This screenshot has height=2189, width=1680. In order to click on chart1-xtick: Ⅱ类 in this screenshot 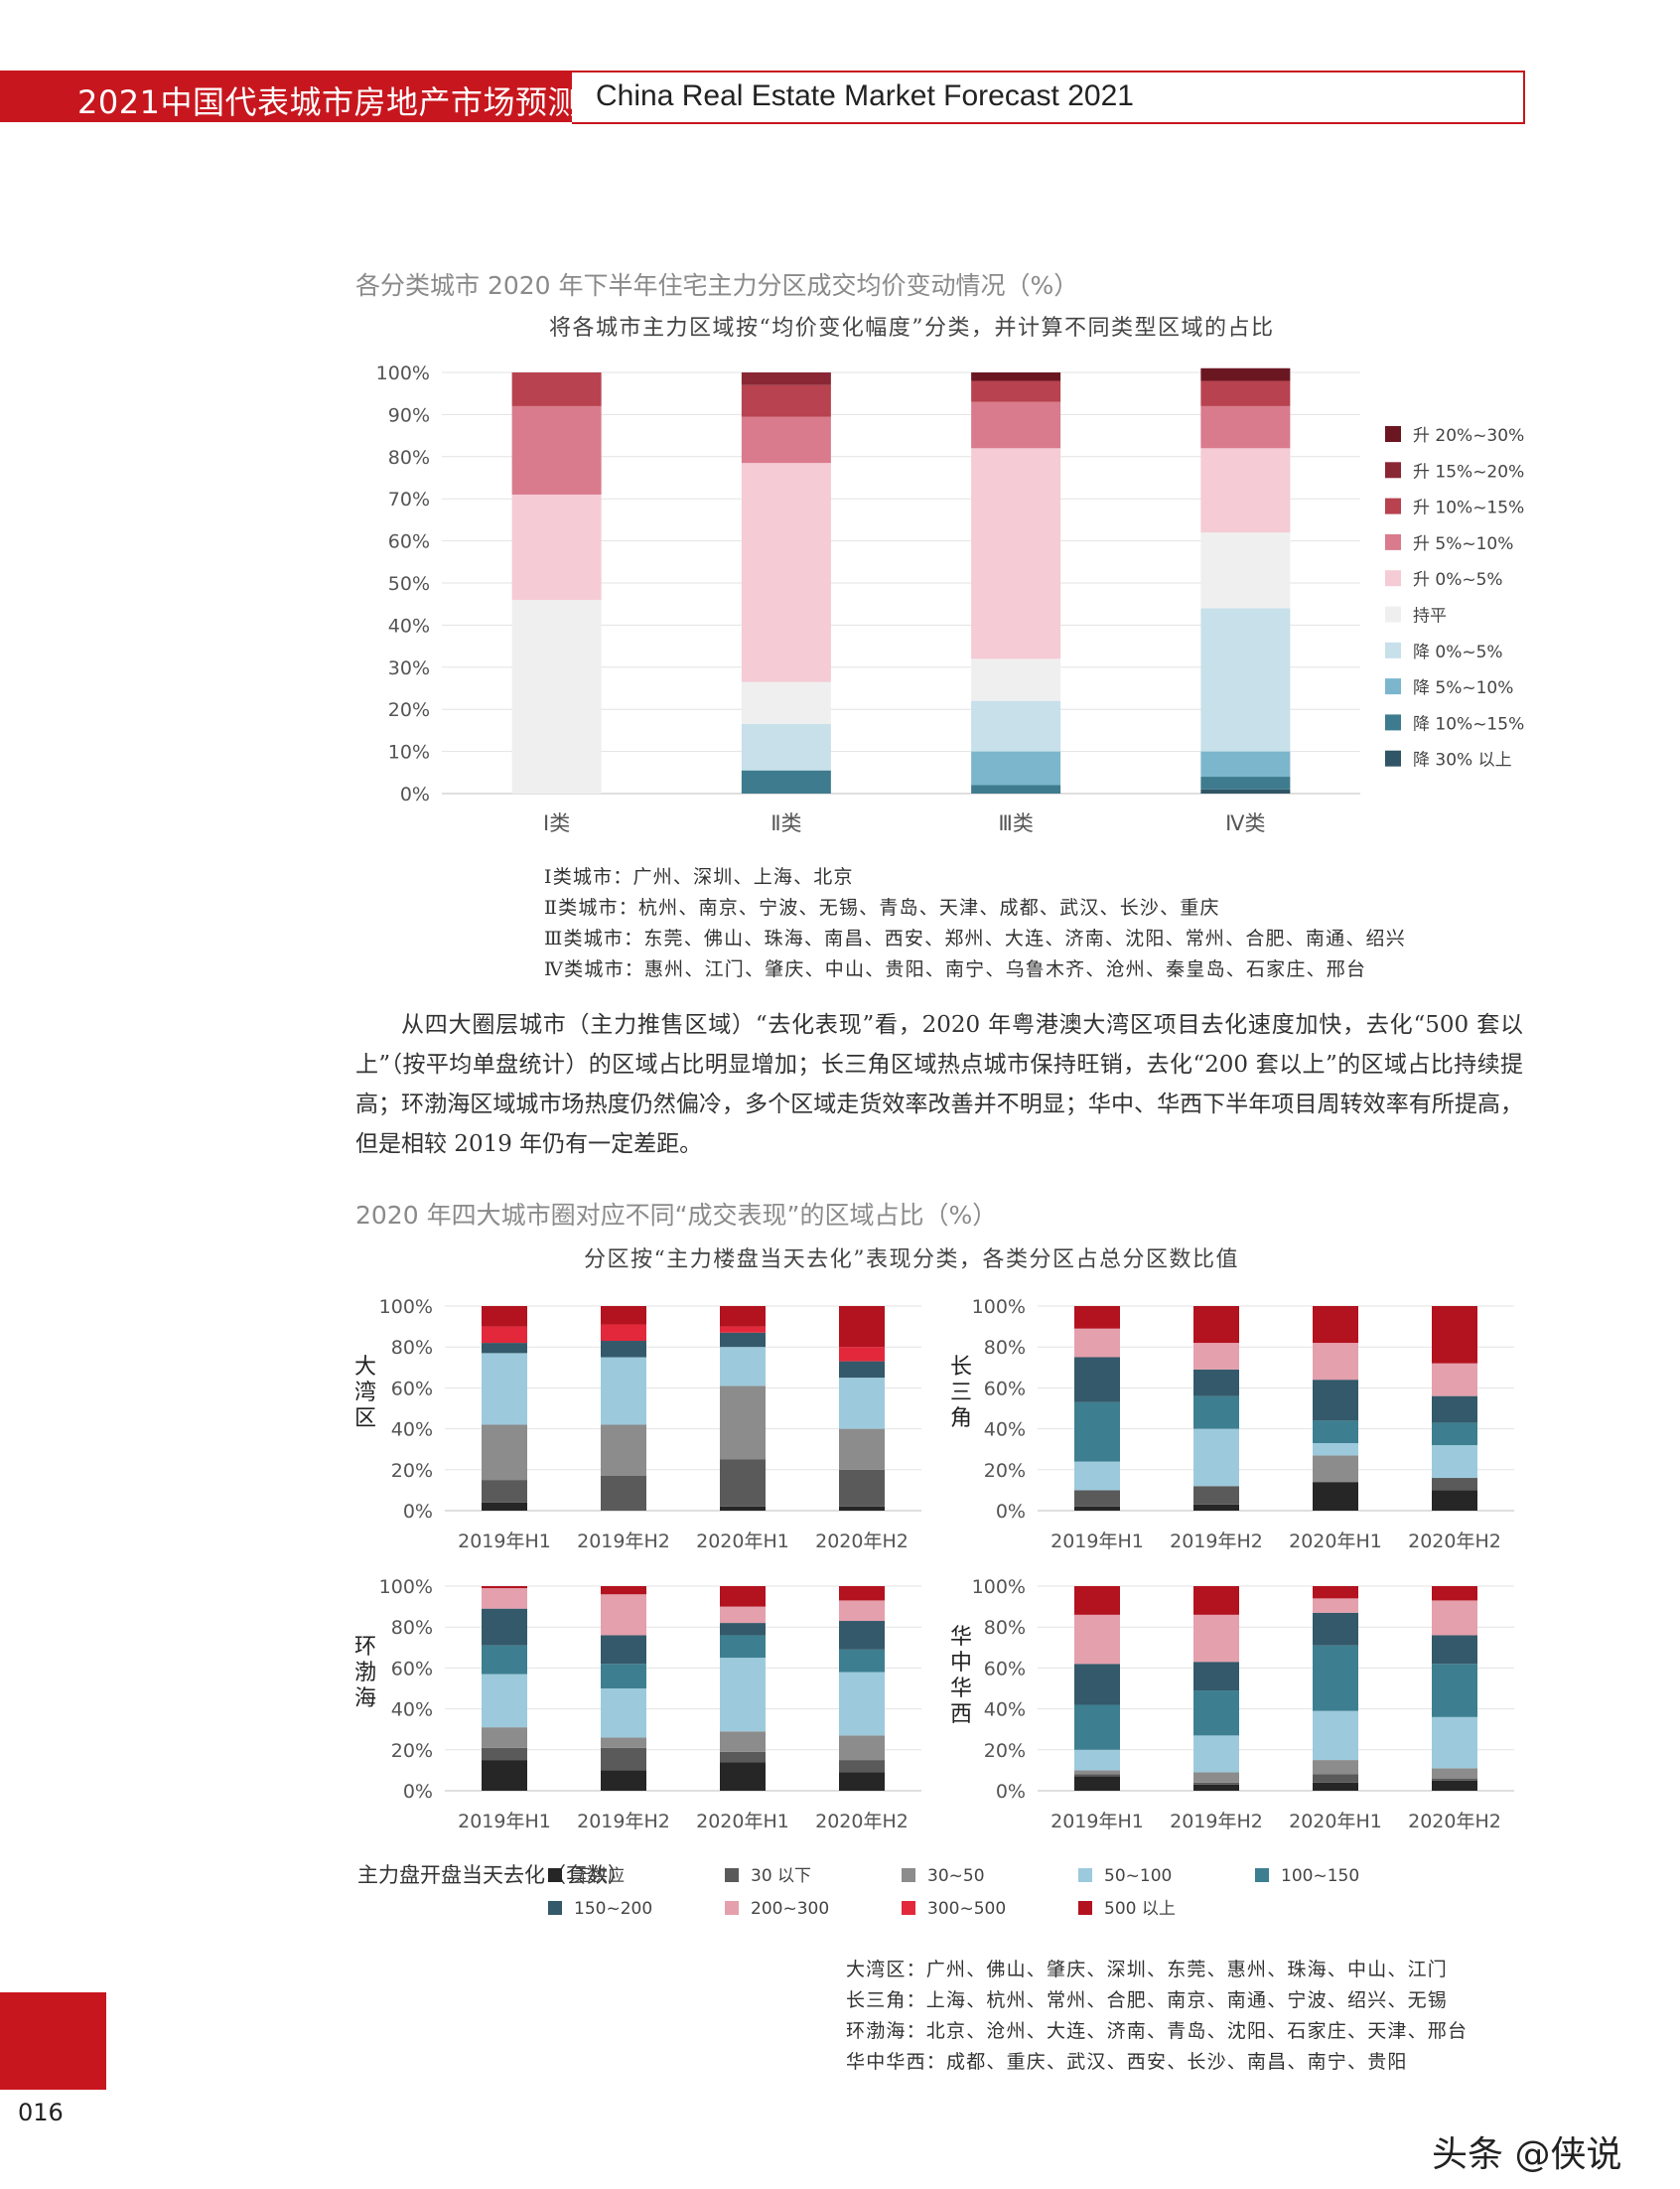, I will do `click(785, 823)`.